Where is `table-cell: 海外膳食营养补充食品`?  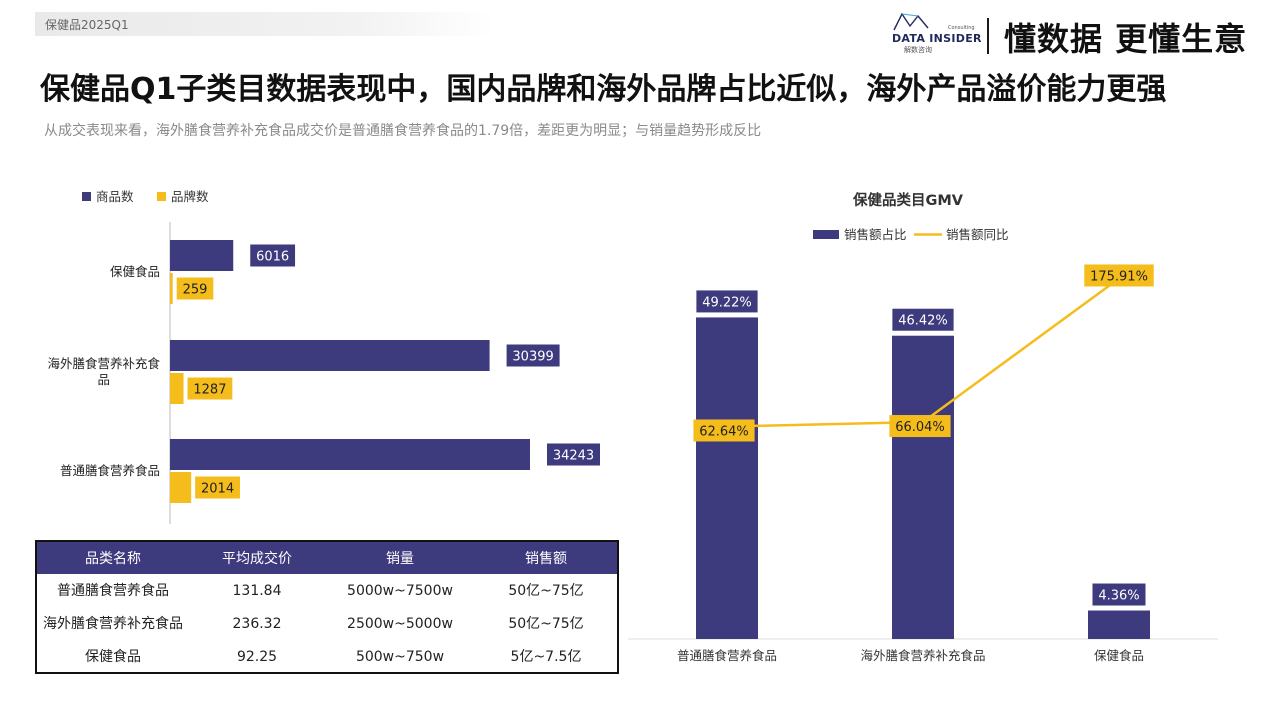
table-cell: 海外膳食营养补充食品 is located at coordinates (113, 623).